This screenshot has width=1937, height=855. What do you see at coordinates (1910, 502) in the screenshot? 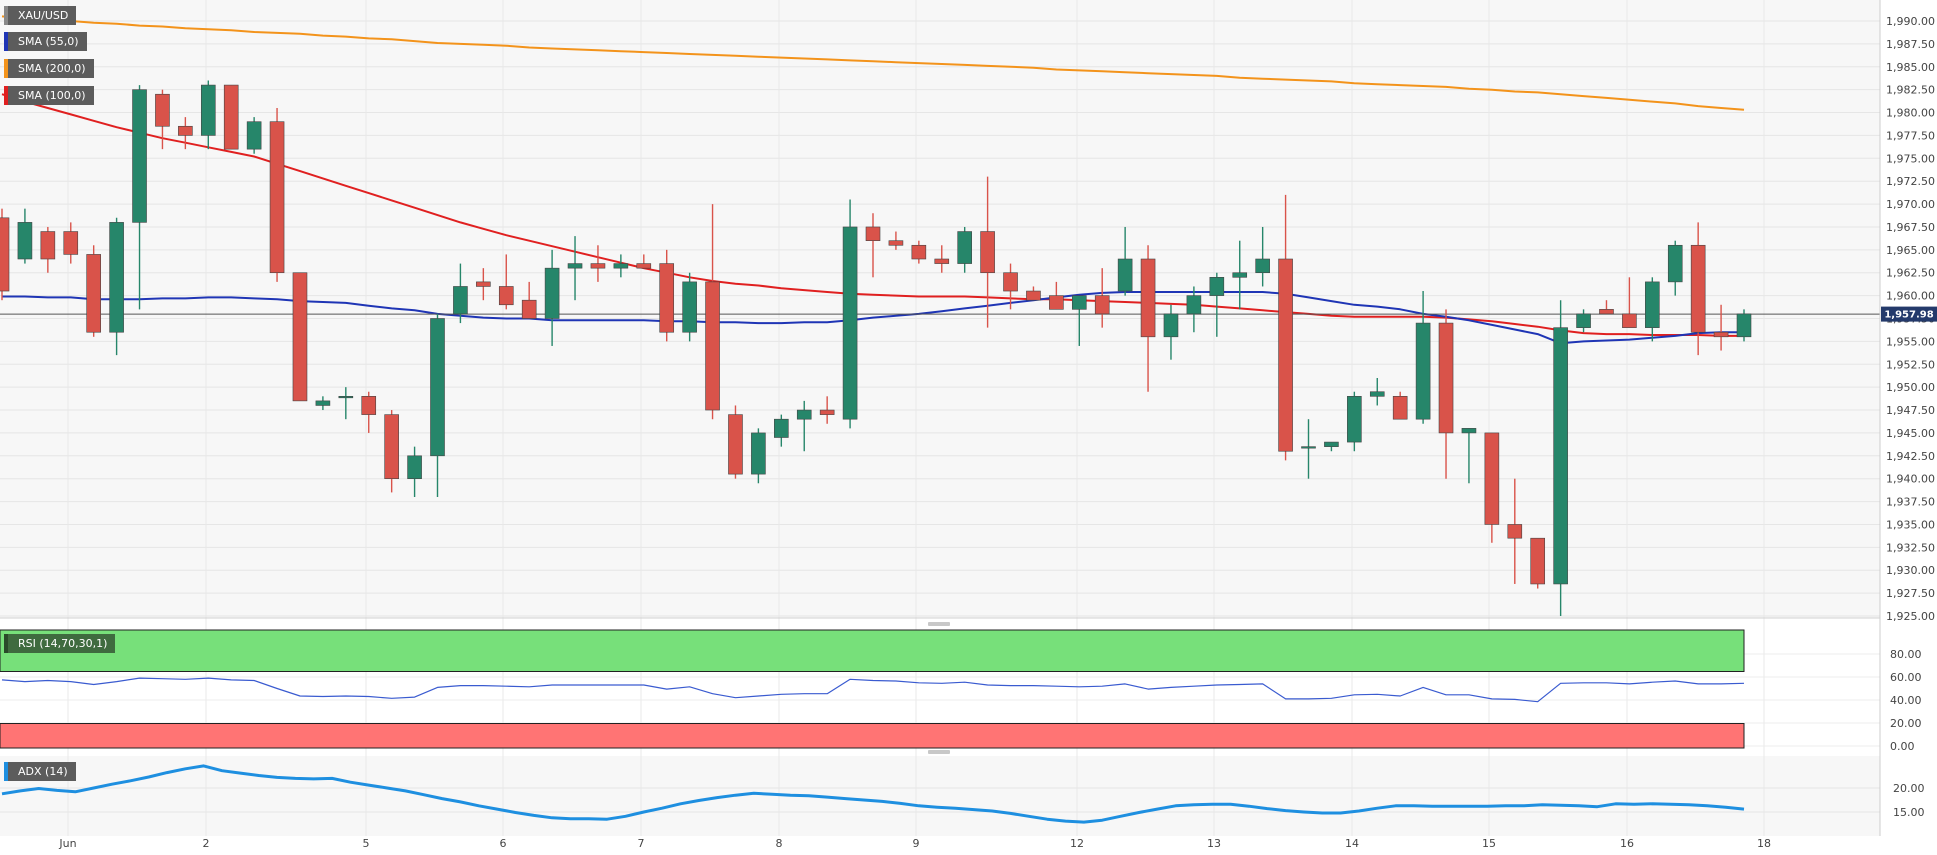
I see `price-tick-label: 1,937.50` at bounding box center [1910, 502].